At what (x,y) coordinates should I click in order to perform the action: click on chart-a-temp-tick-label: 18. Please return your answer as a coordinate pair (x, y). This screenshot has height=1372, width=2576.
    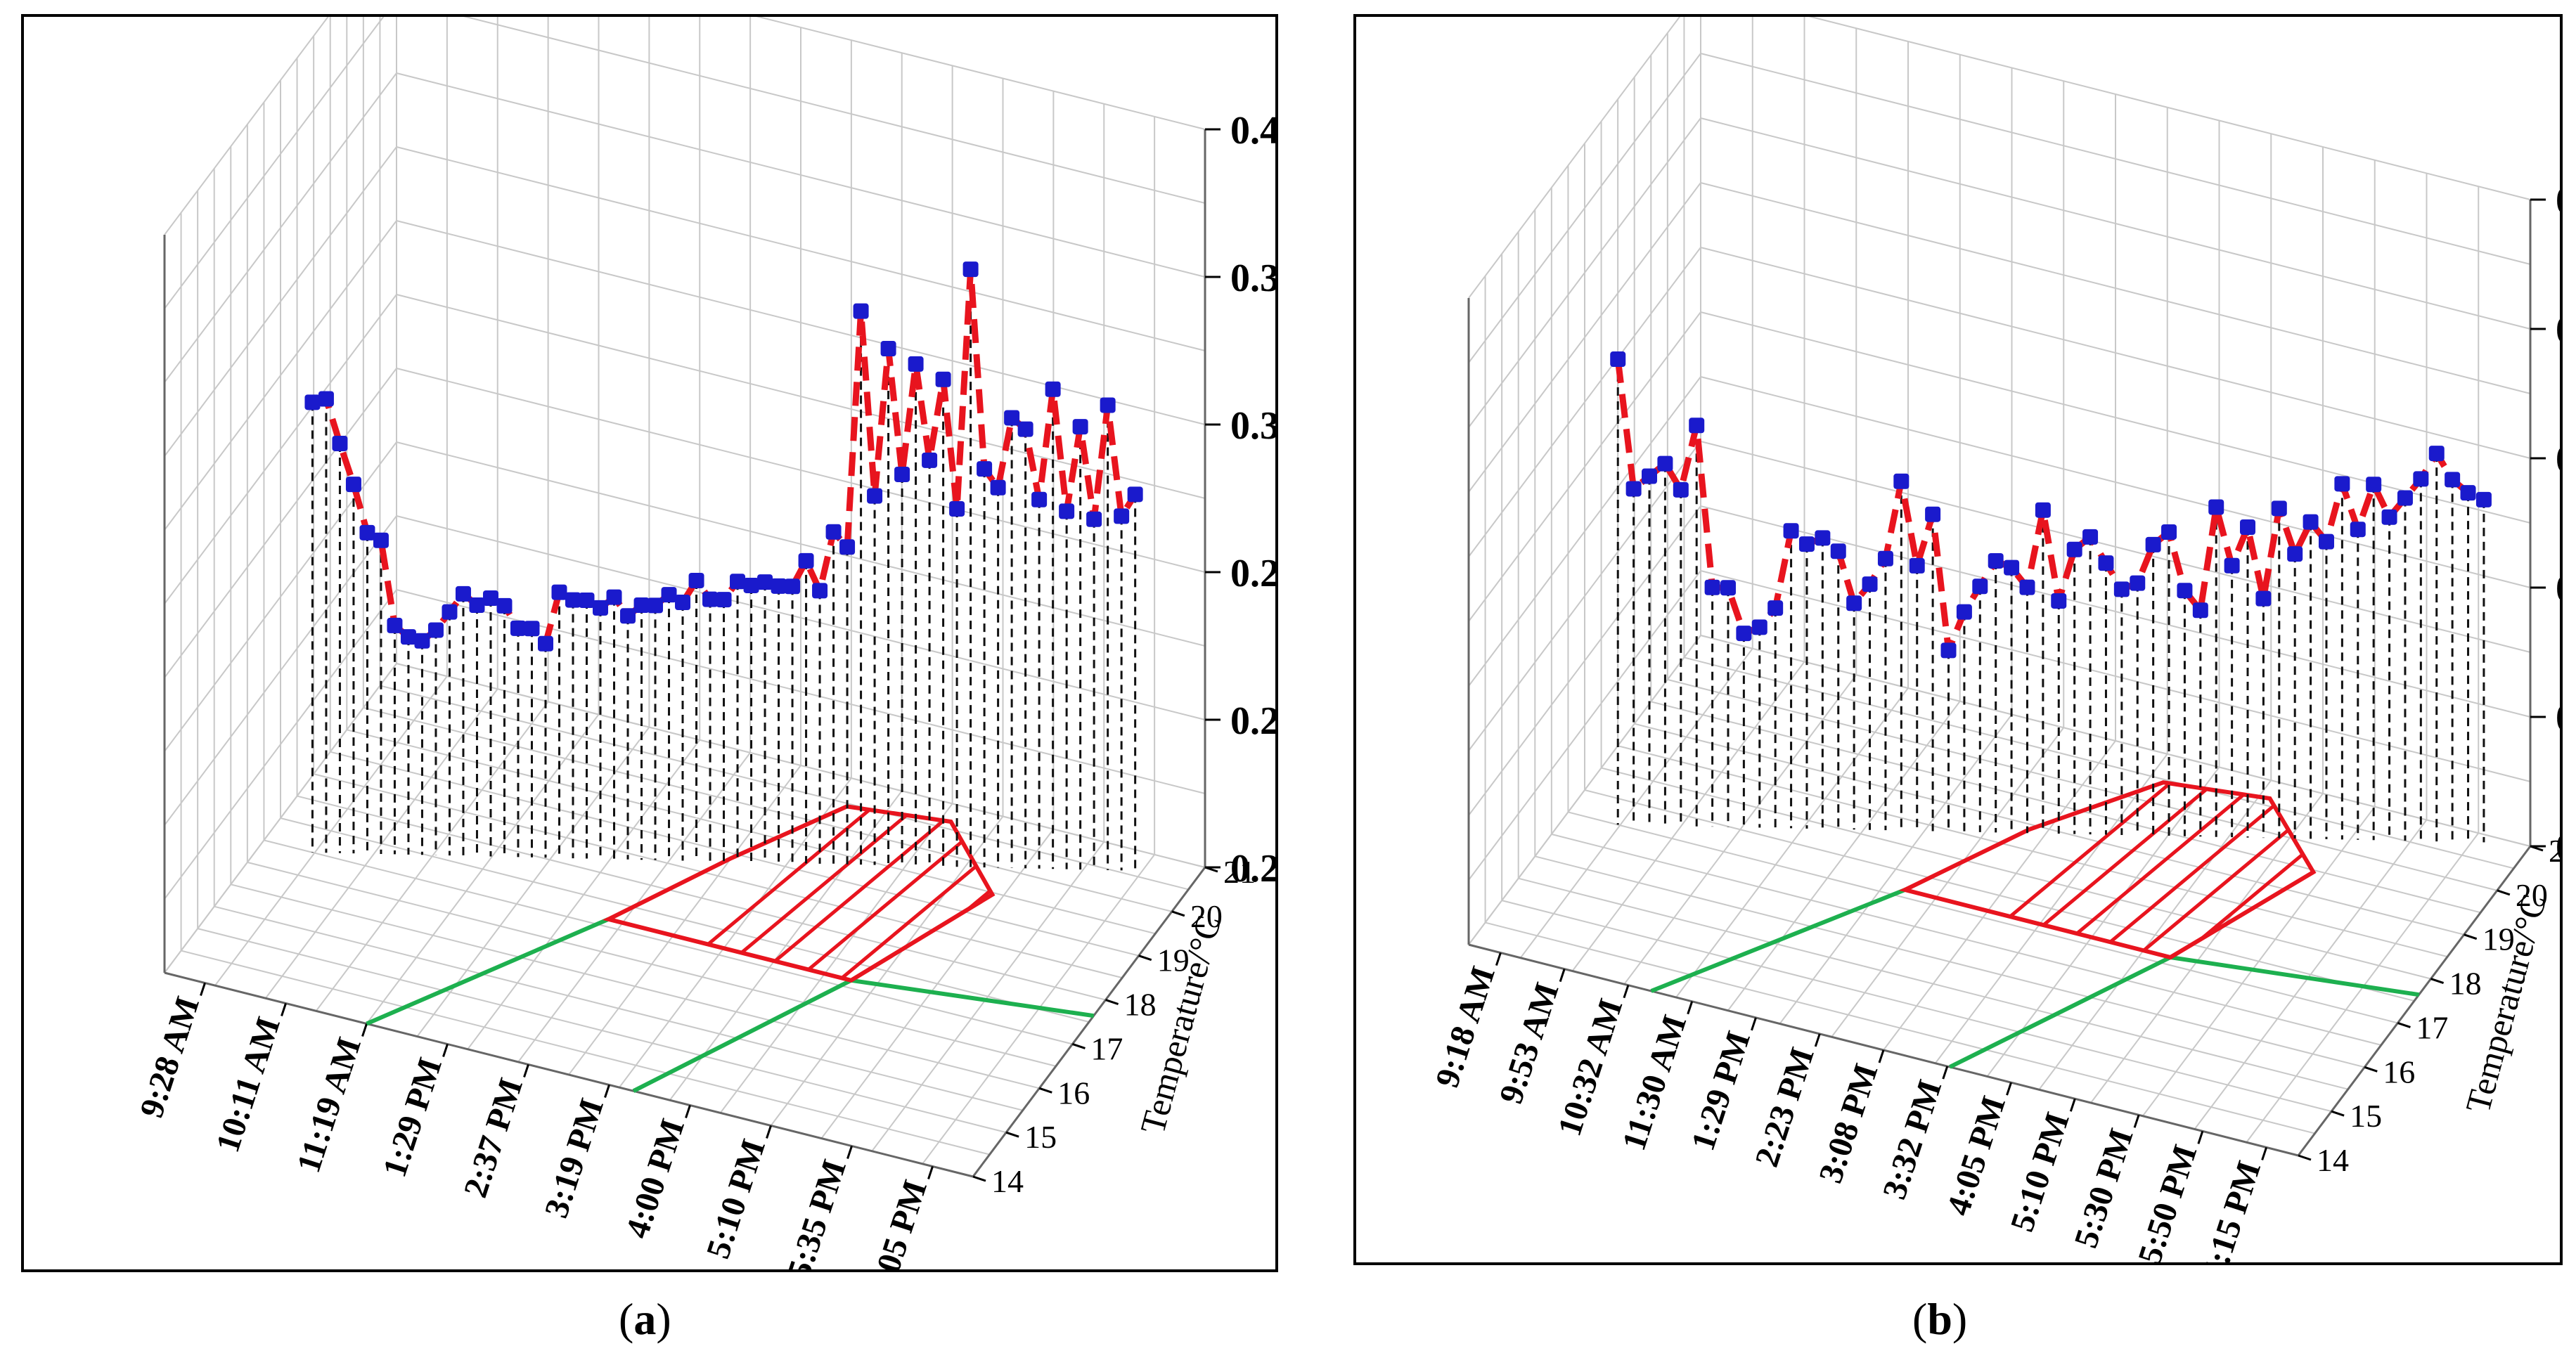
    Looking at the image, I should click on (1140, 1005).